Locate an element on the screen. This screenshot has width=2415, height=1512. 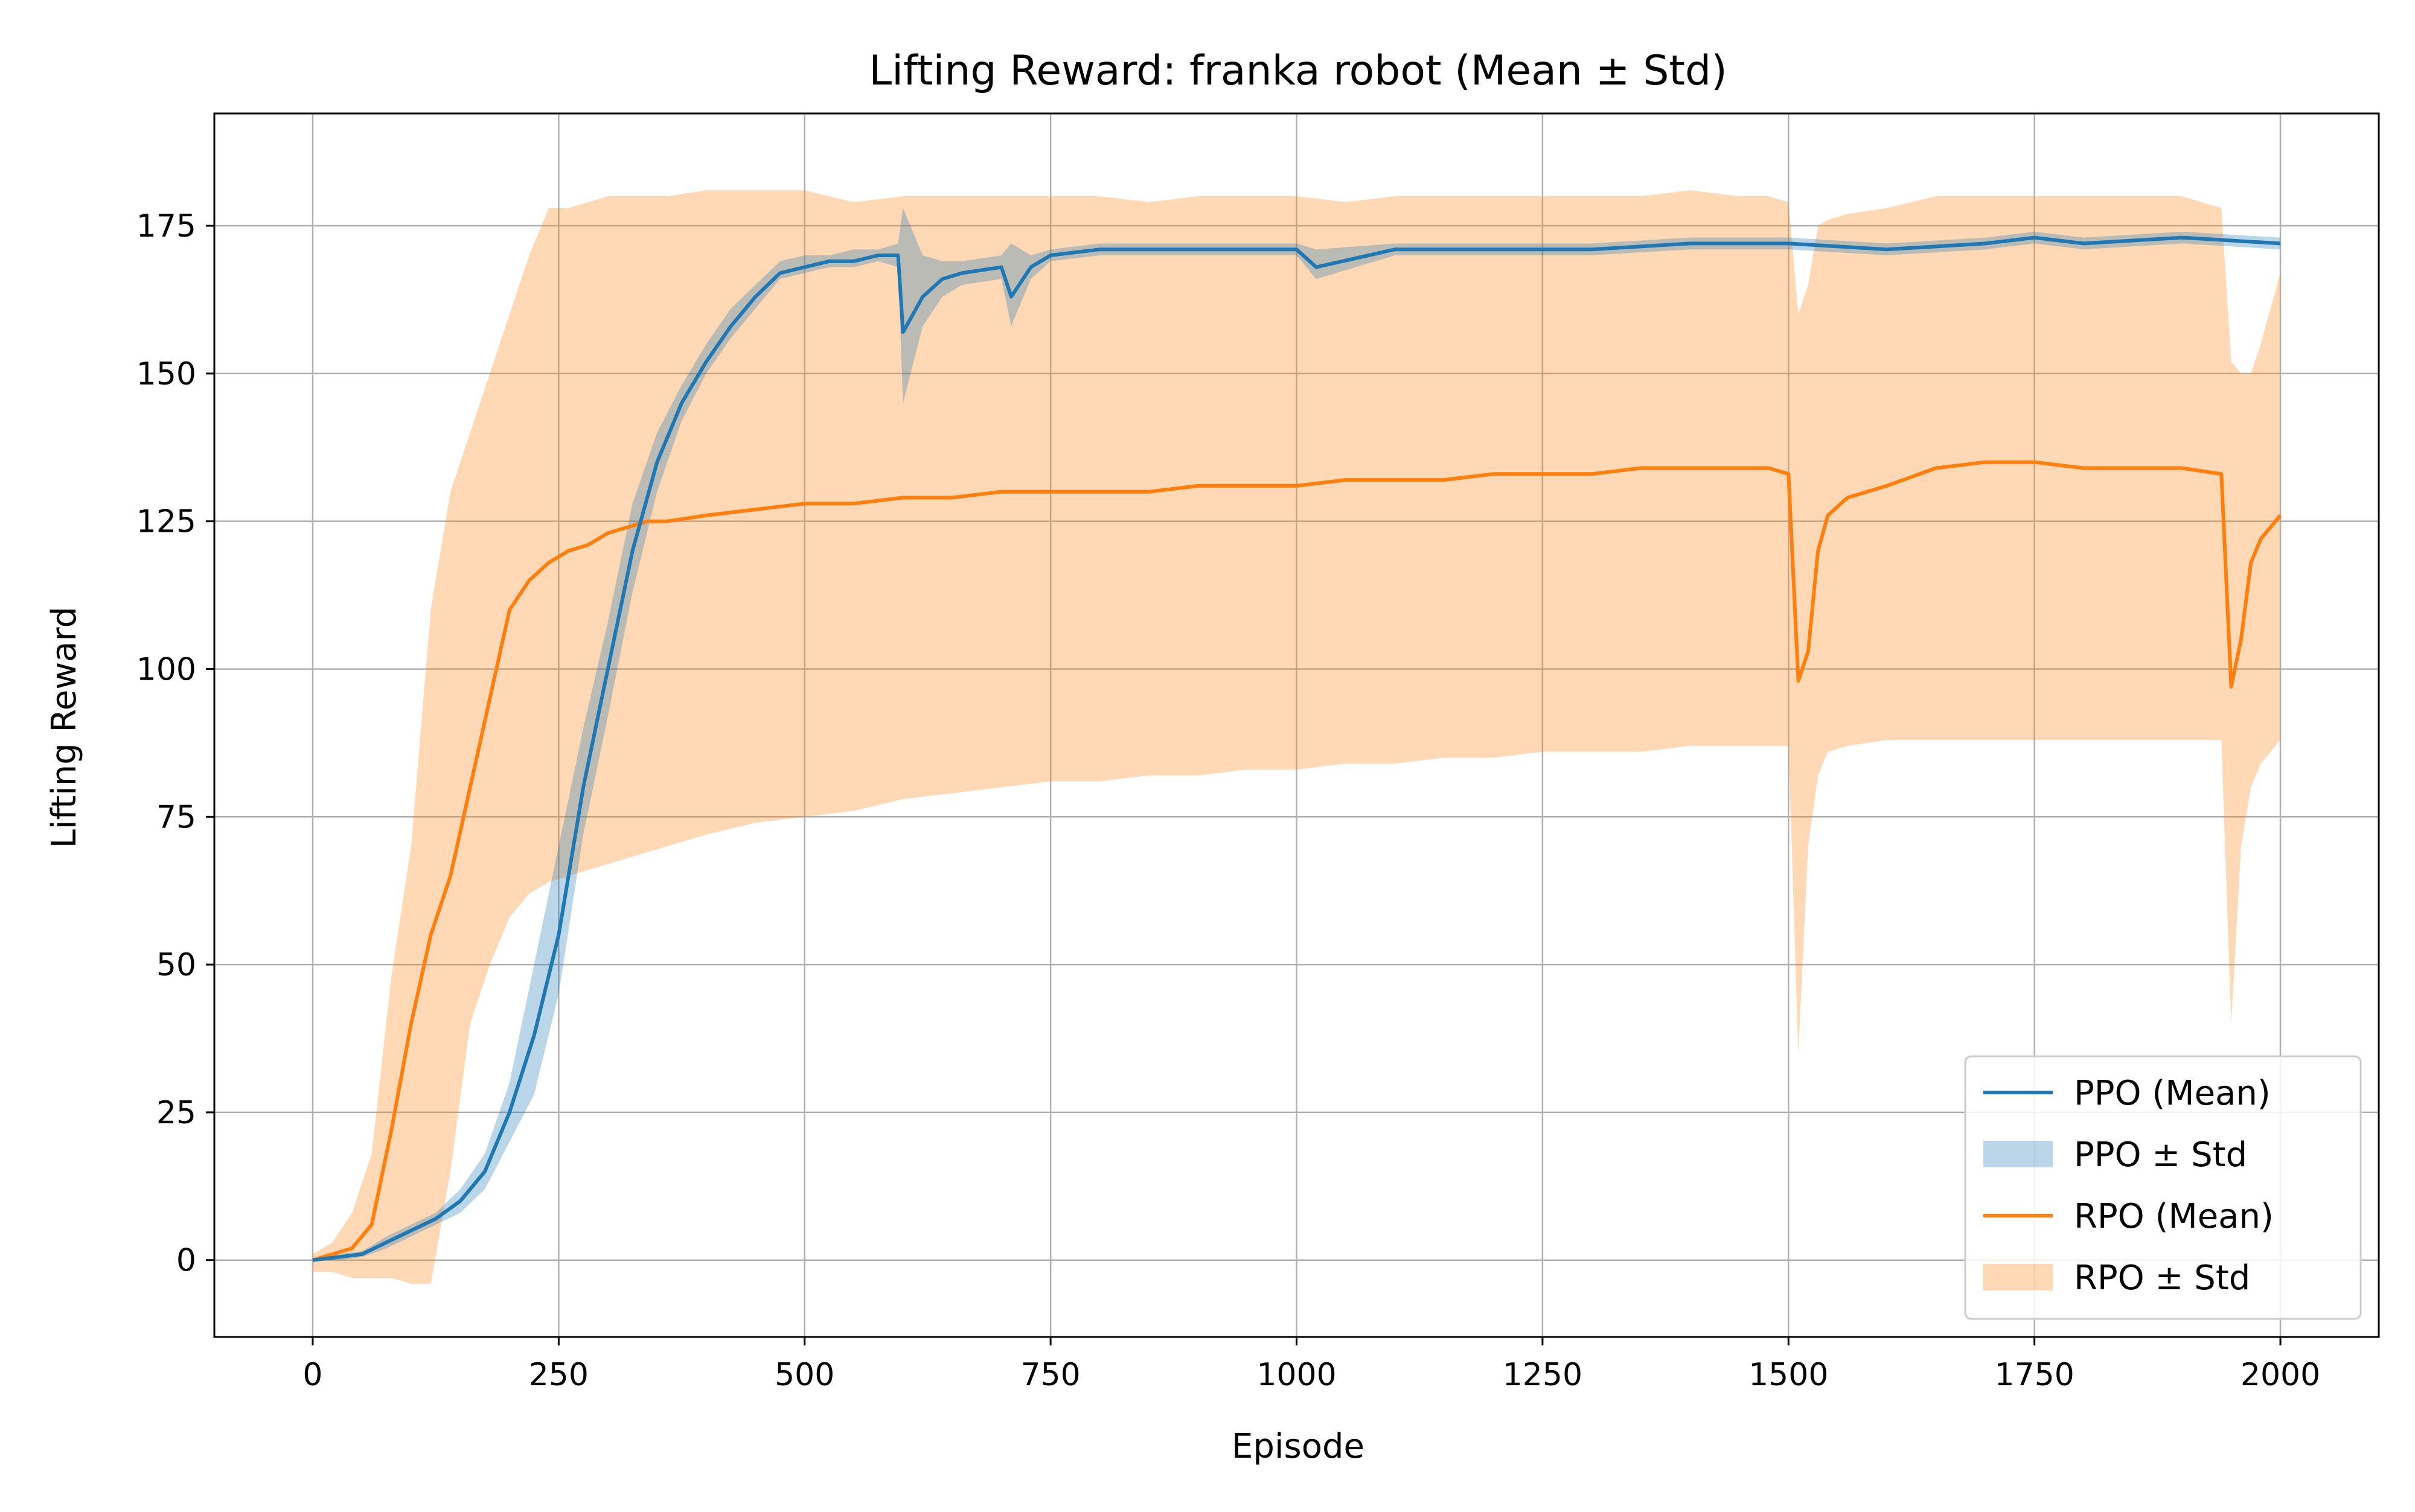
x-tick-label: 1000 is located at coordinates (1296, 1375).